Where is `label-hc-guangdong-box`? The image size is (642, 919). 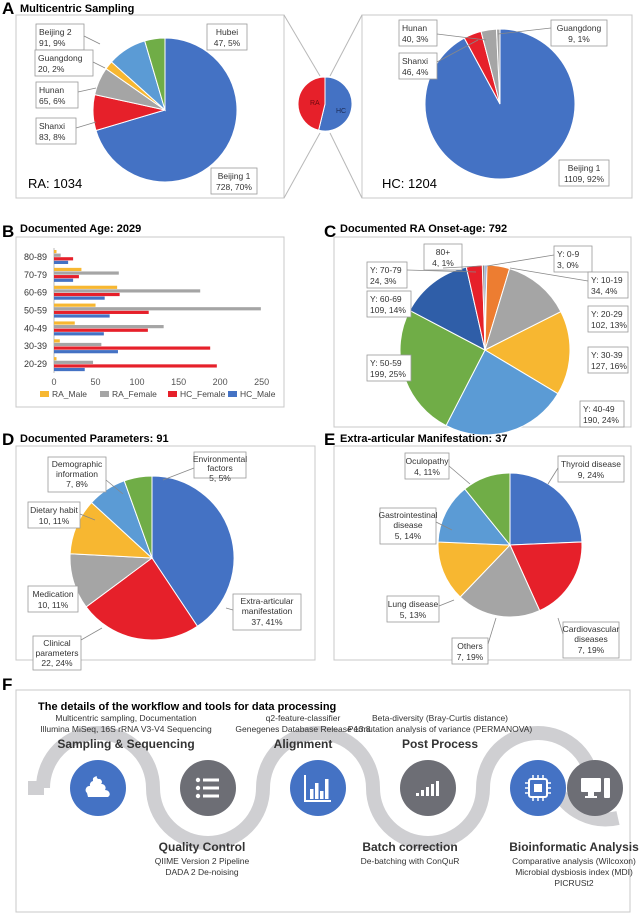
label-hc-guangdong-box is located at coordinates (579, 33).